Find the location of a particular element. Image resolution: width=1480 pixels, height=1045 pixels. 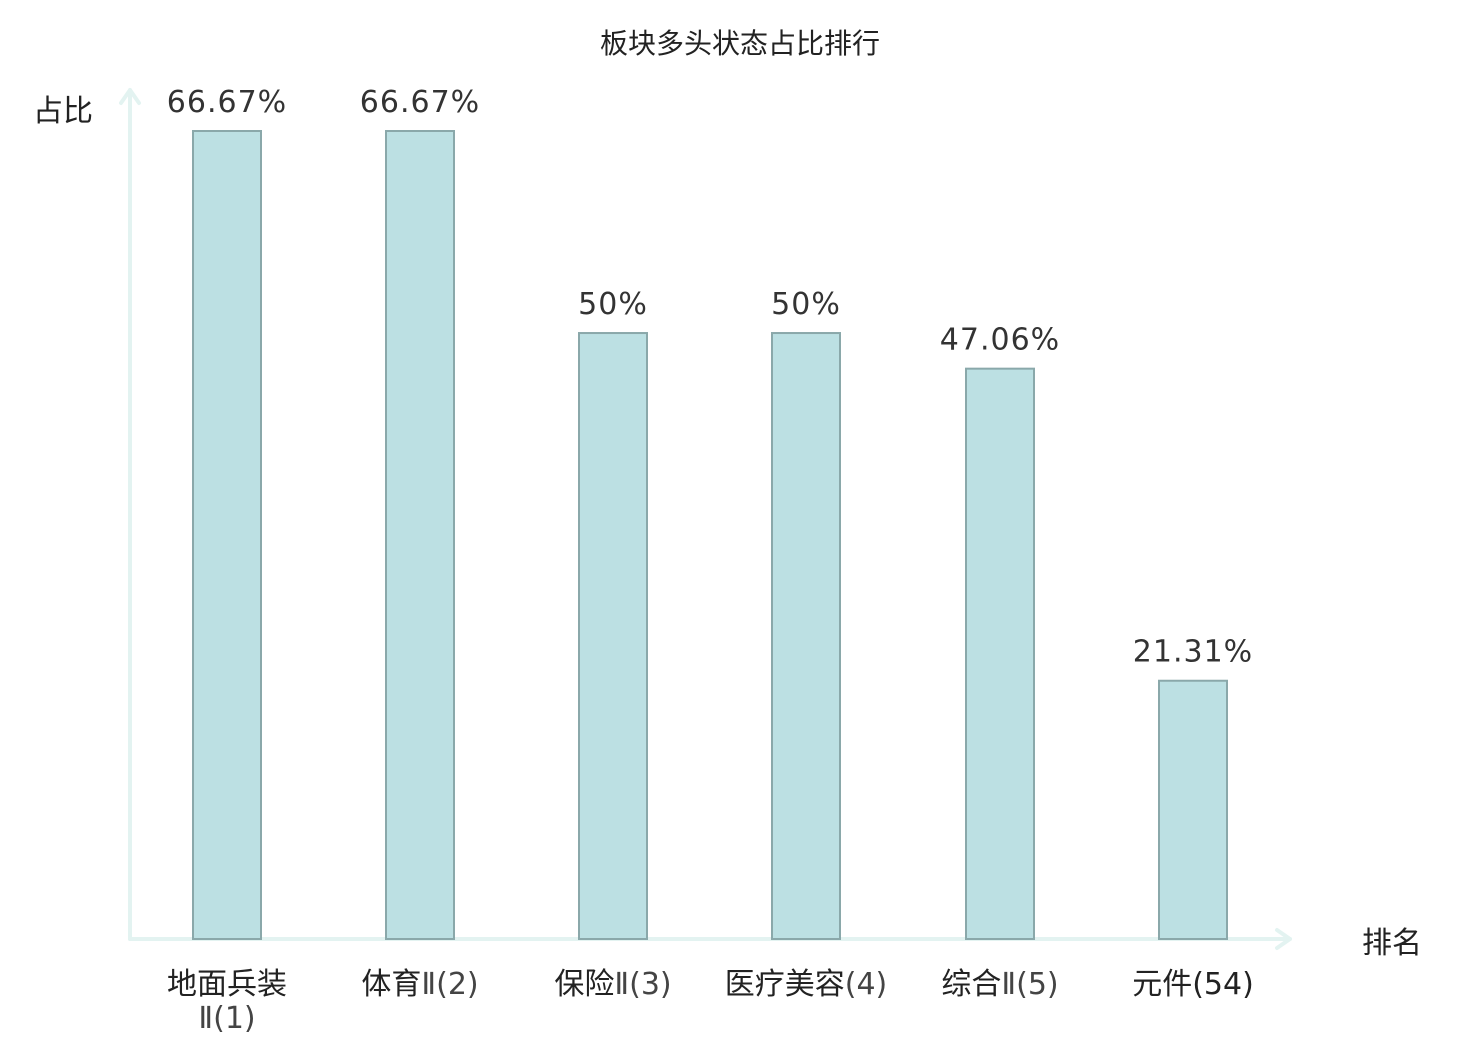

category-labels-group: 地面兵装 Ⅱ(1) 体育Ⅱ(2) 保险Ⅱ(3) 医疗美容(4) 综合Ⅱ(5) 元件(54) is located at coordinates (710, 1001).